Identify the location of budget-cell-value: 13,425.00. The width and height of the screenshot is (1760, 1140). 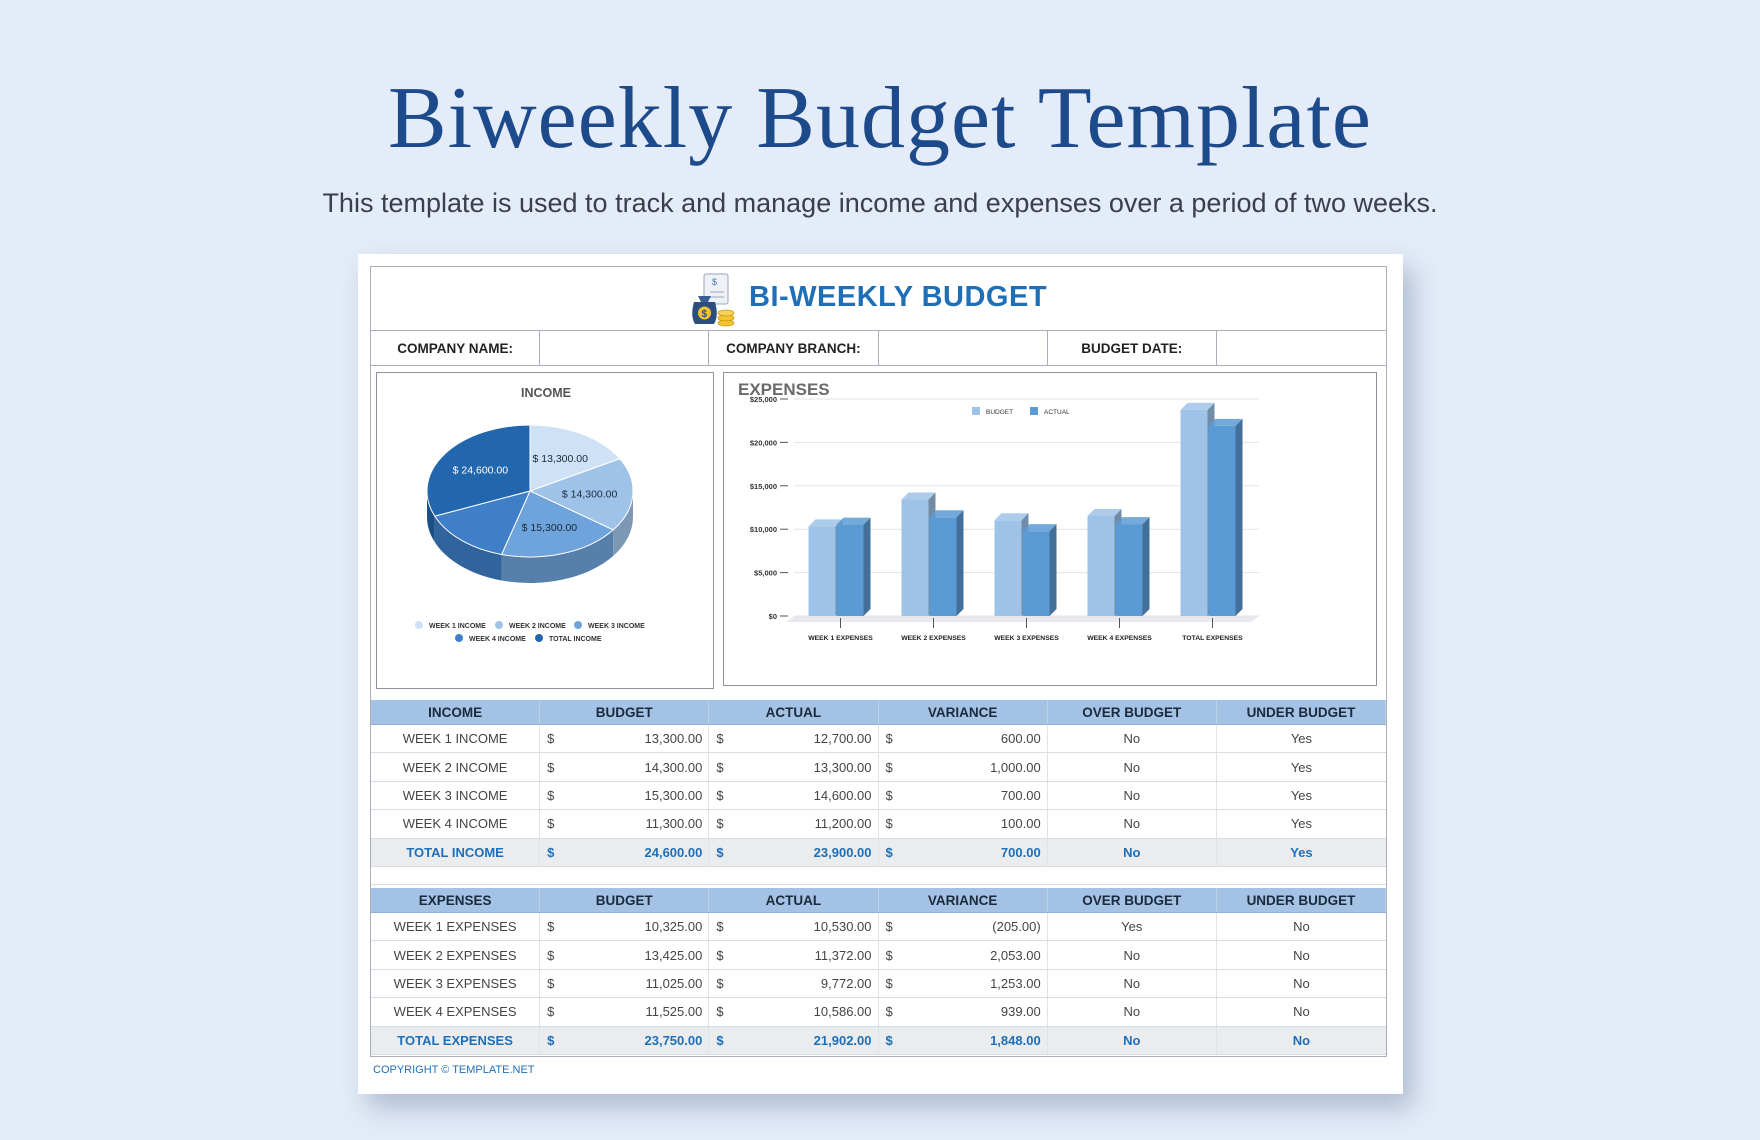
(673, 955).